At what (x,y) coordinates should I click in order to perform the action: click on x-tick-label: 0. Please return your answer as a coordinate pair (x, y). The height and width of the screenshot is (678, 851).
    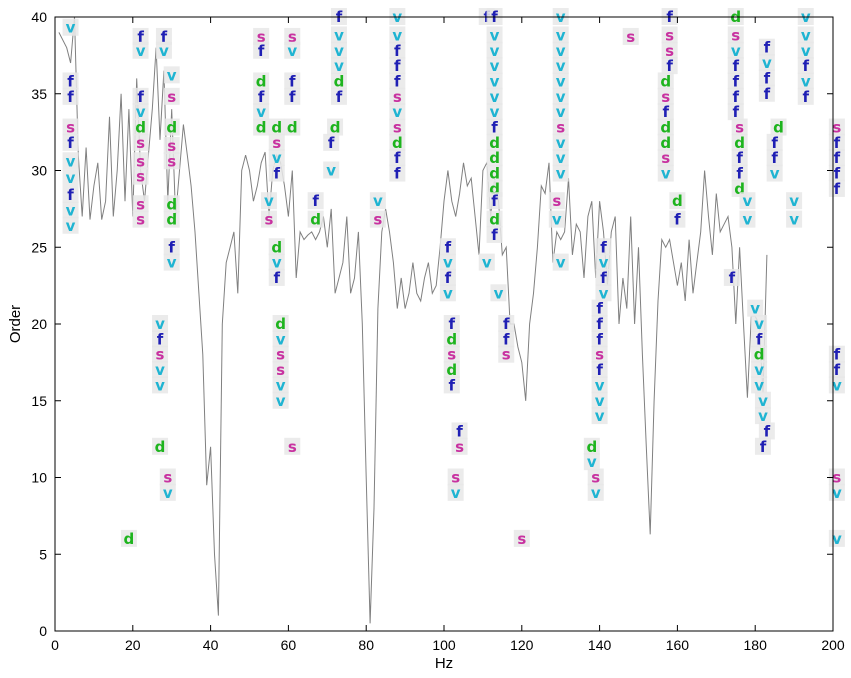
    Looking at the image, I should click on (55, 645).